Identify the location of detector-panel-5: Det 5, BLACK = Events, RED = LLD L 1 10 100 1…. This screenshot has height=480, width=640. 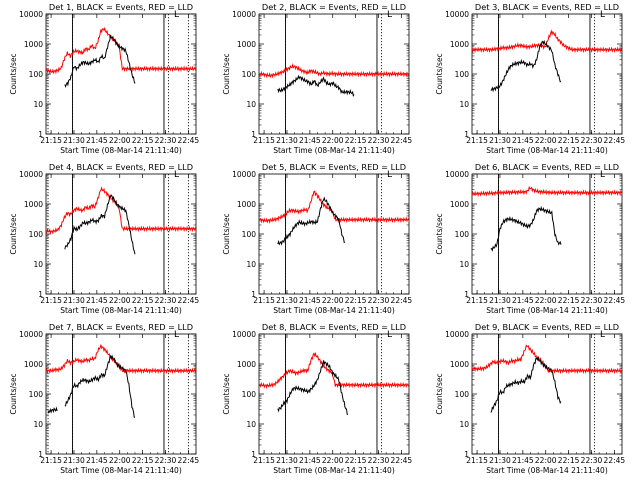
(319, 240).